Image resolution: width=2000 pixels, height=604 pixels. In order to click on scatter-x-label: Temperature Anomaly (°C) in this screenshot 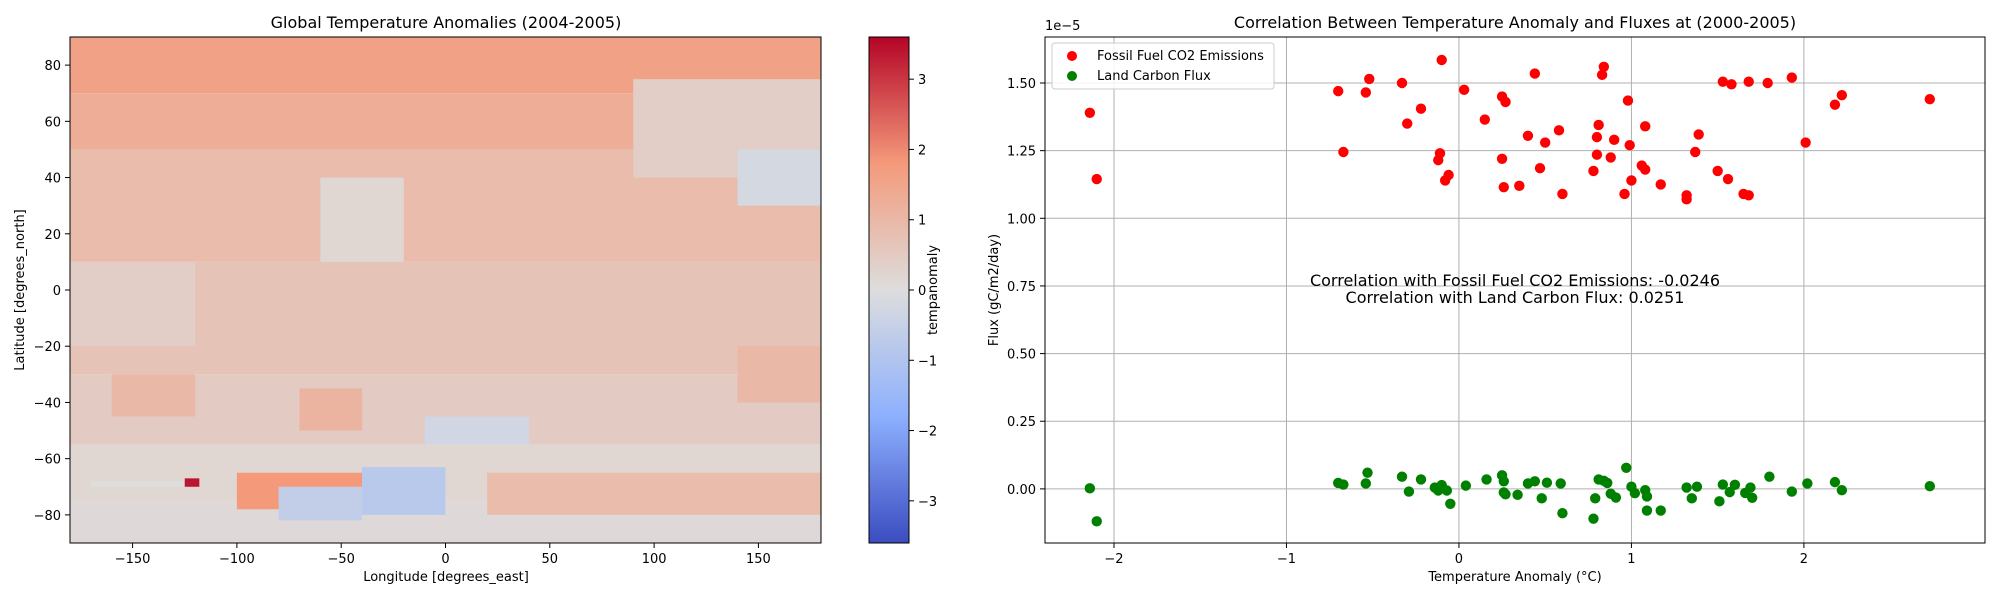, I will do `click(1514, 577)`.